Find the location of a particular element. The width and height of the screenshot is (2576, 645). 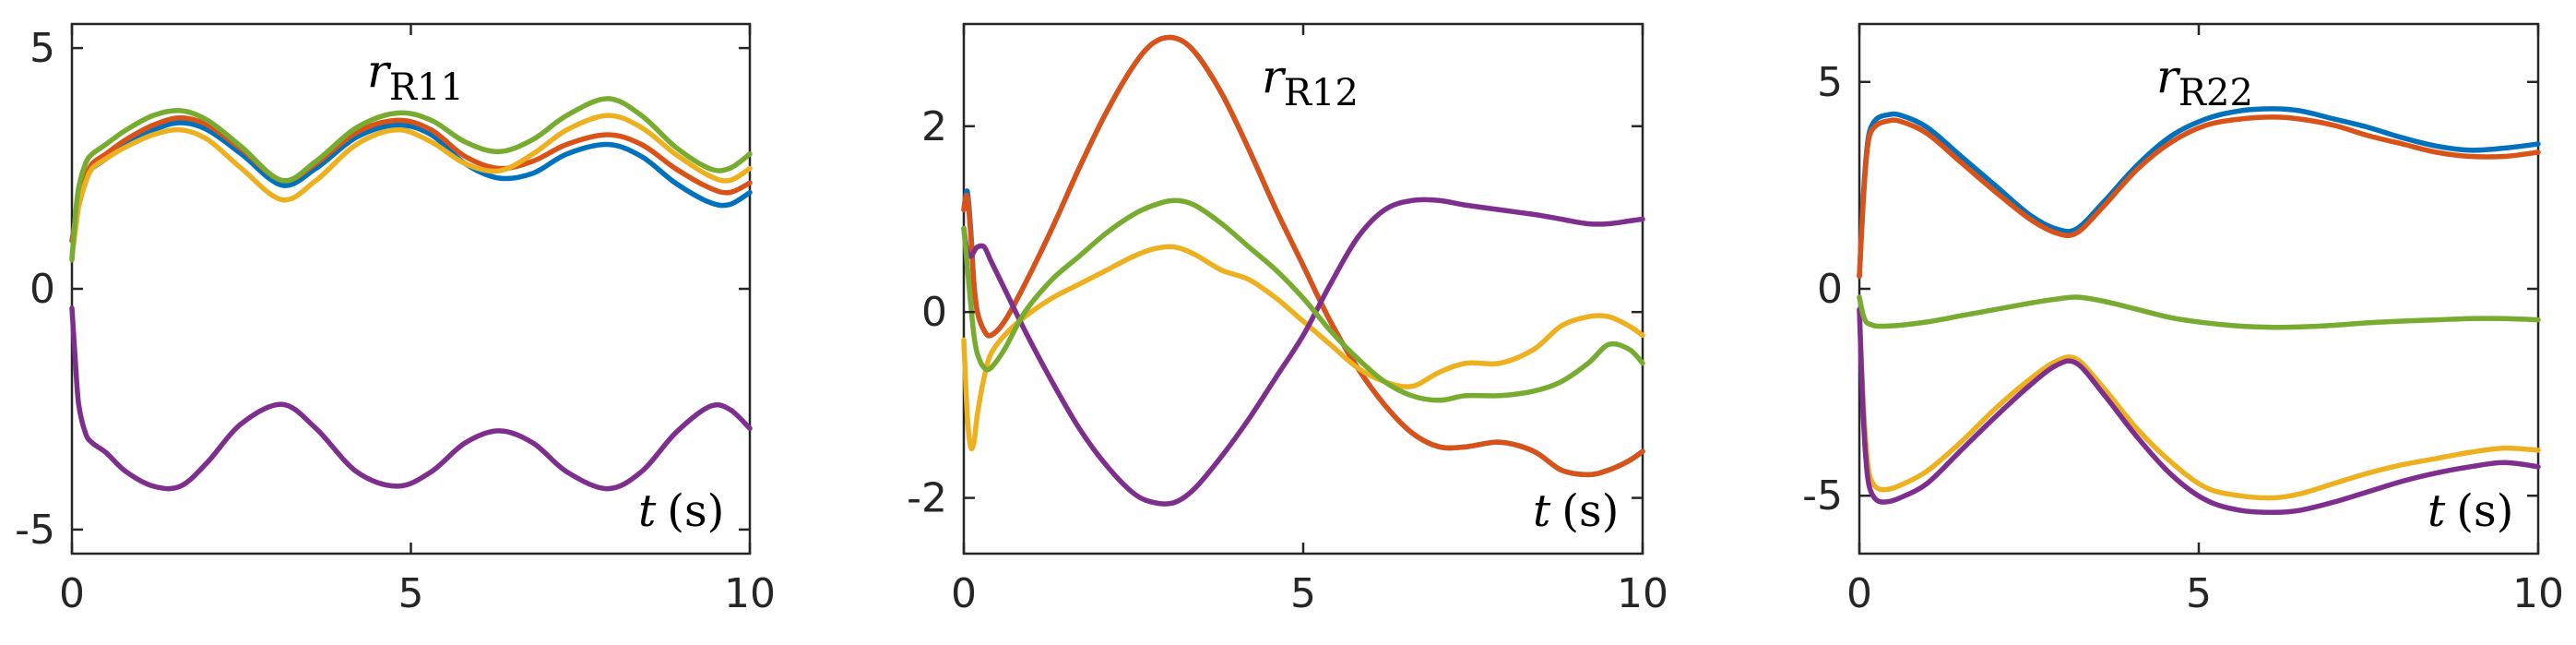

panel-title: rR22 is located at coordinates (2204, 82).